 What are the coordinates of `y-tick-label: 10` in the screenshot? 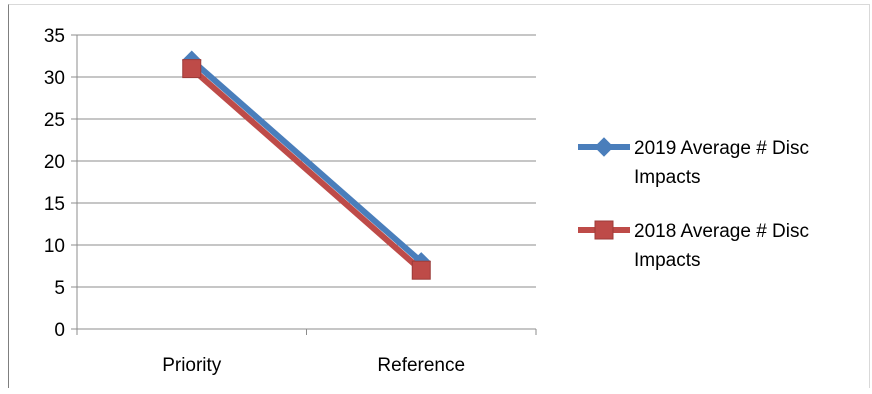 It's located at (54, 246).